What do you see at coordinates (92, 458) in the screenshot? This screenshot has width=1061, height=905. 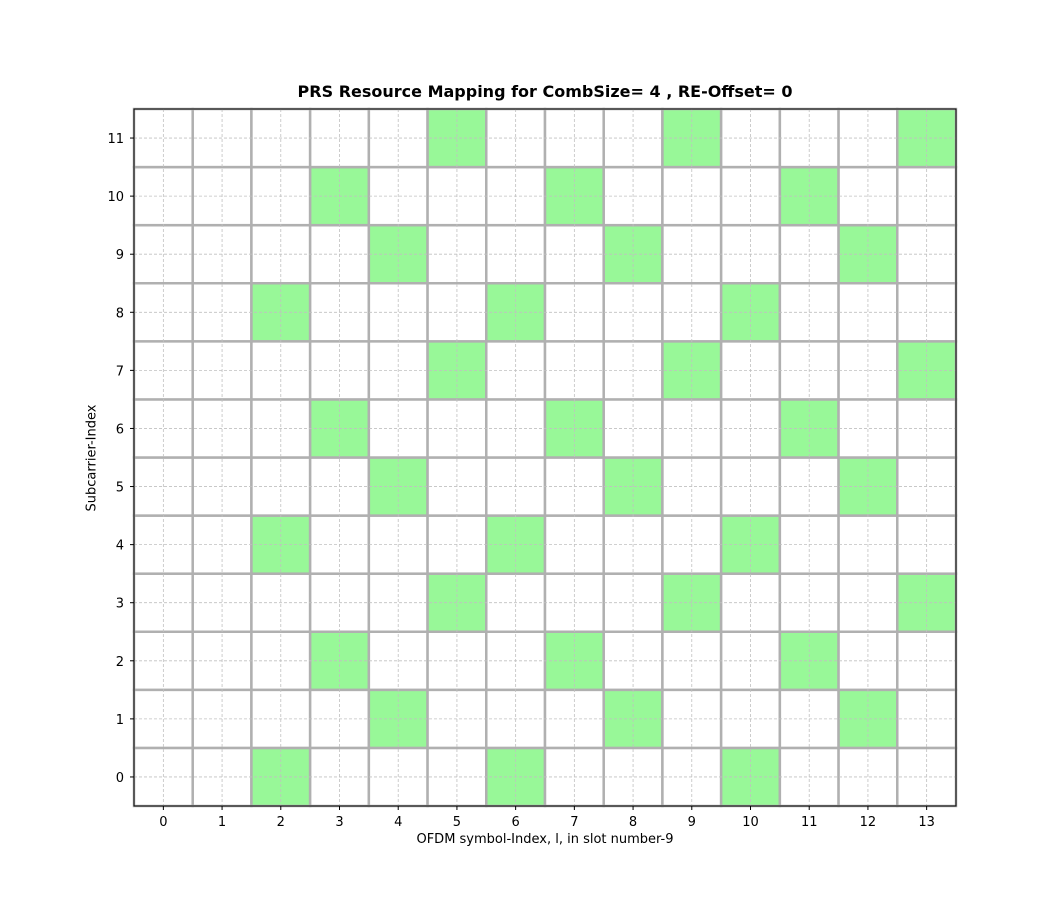 I see `y-axis-label: Subcarrier-Index` at bounding box center [92, 458].